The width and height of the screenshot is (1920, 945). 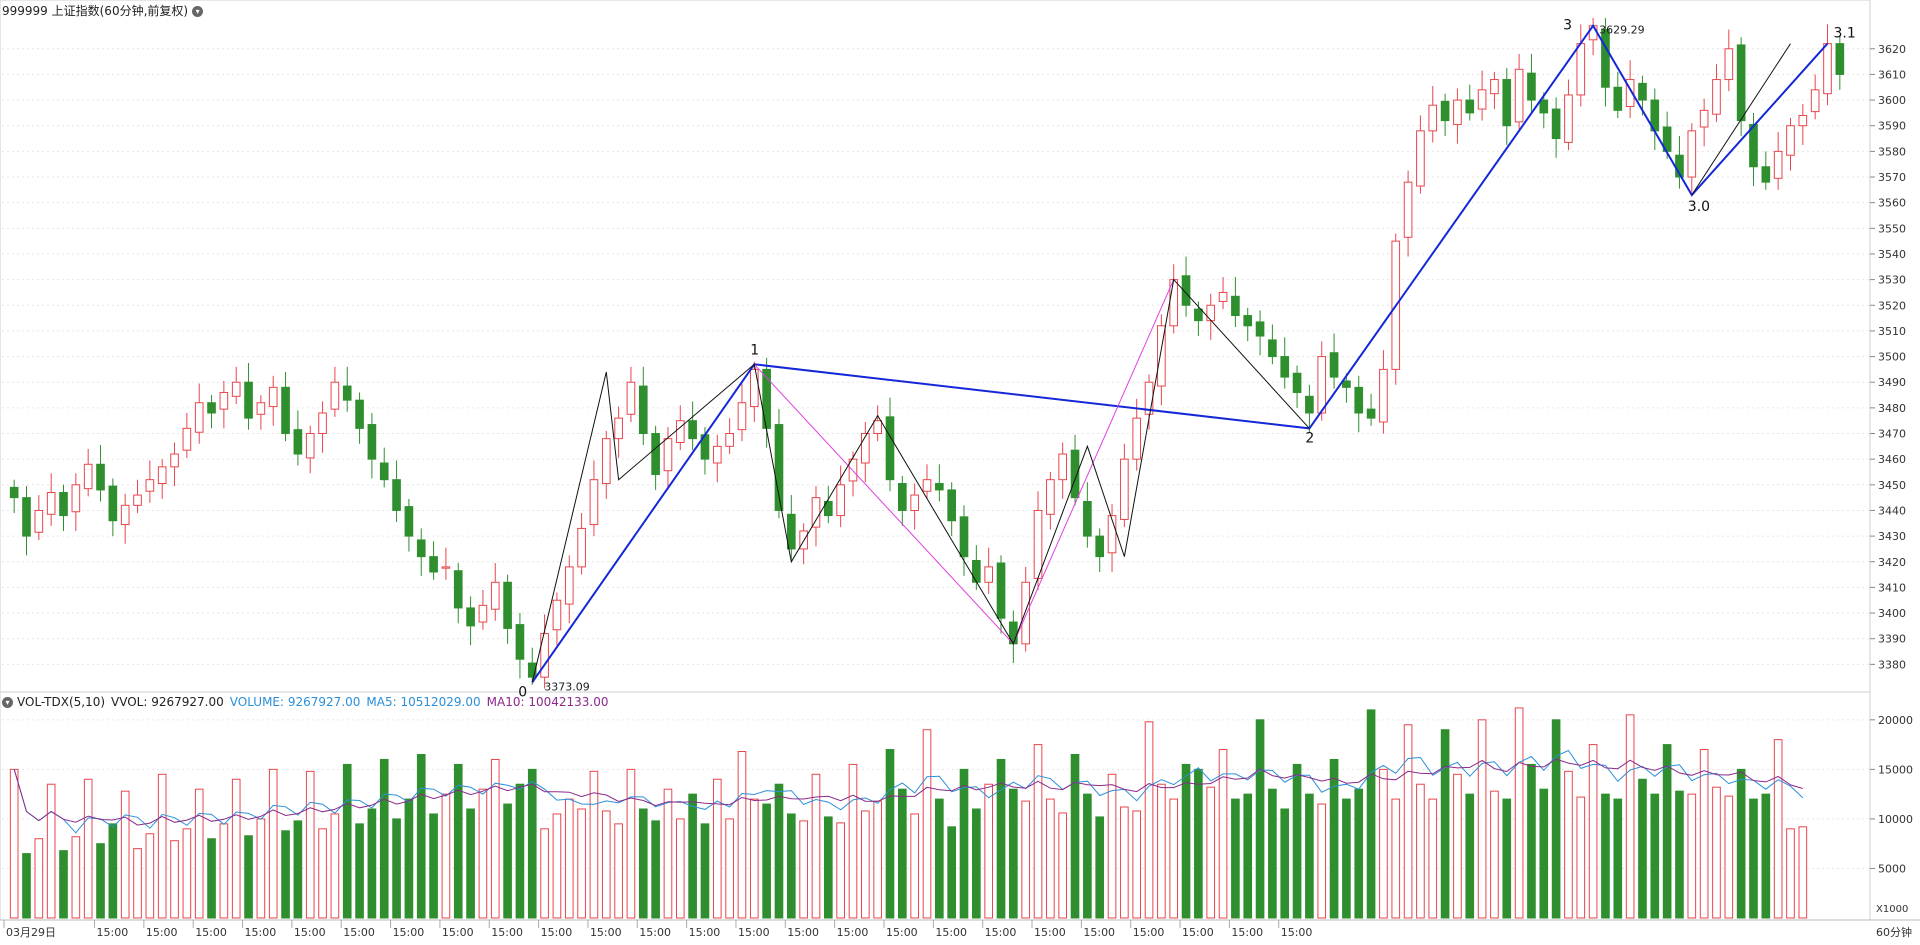 I want to click on ma5-value: MA5: 10512029.00, so click(x=423, y=702).